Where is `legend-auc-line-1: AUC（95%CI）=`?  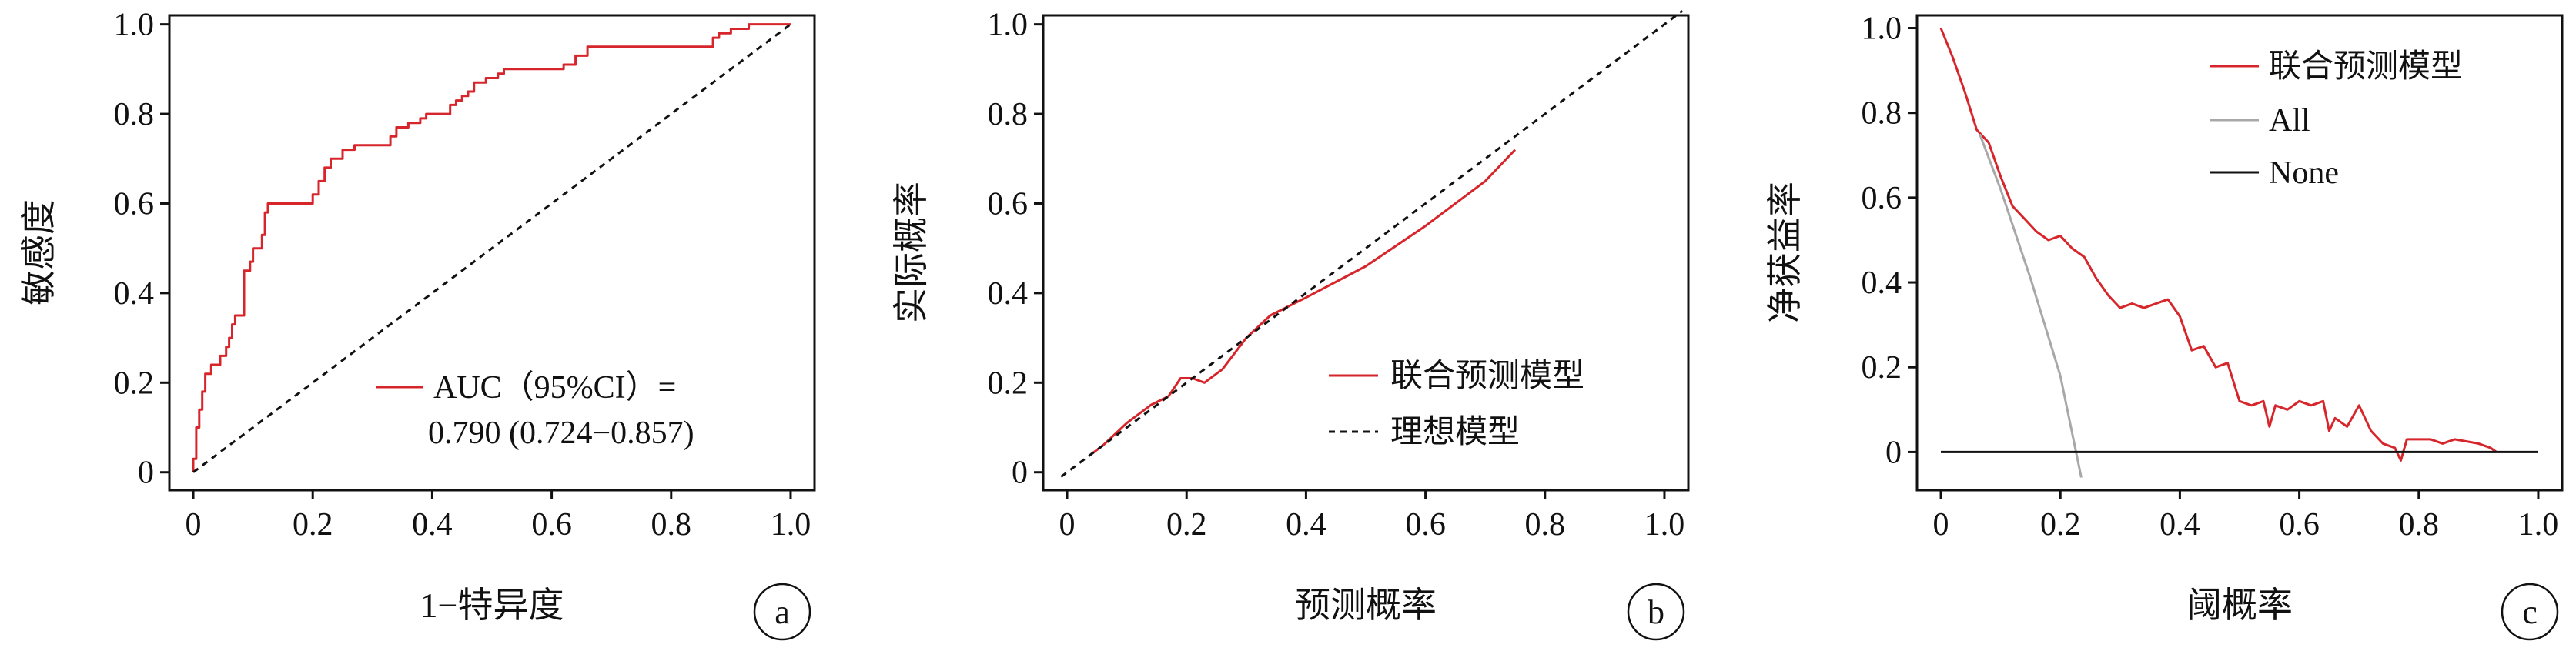
legend-auc-line-1: AUC（95%CI）= is located at coordinates (555, 388).